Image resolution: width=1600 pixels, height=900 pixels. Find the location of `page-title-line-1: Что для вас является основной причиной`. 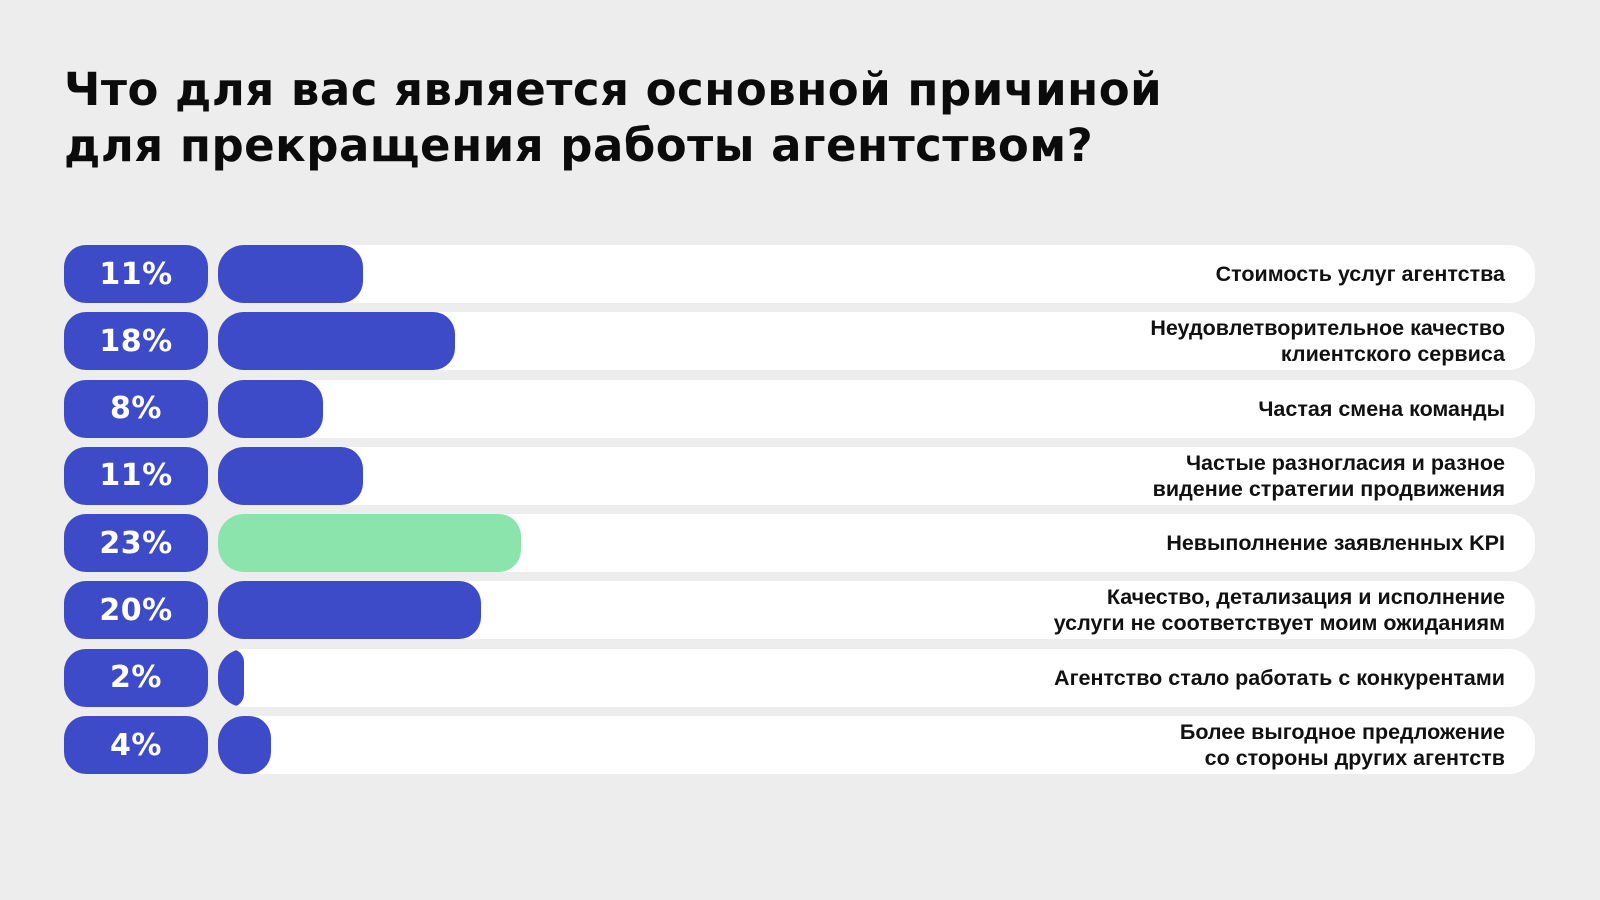

page-title-line-1: Что для вас является основной причиной is located at coordinates (613, 89).